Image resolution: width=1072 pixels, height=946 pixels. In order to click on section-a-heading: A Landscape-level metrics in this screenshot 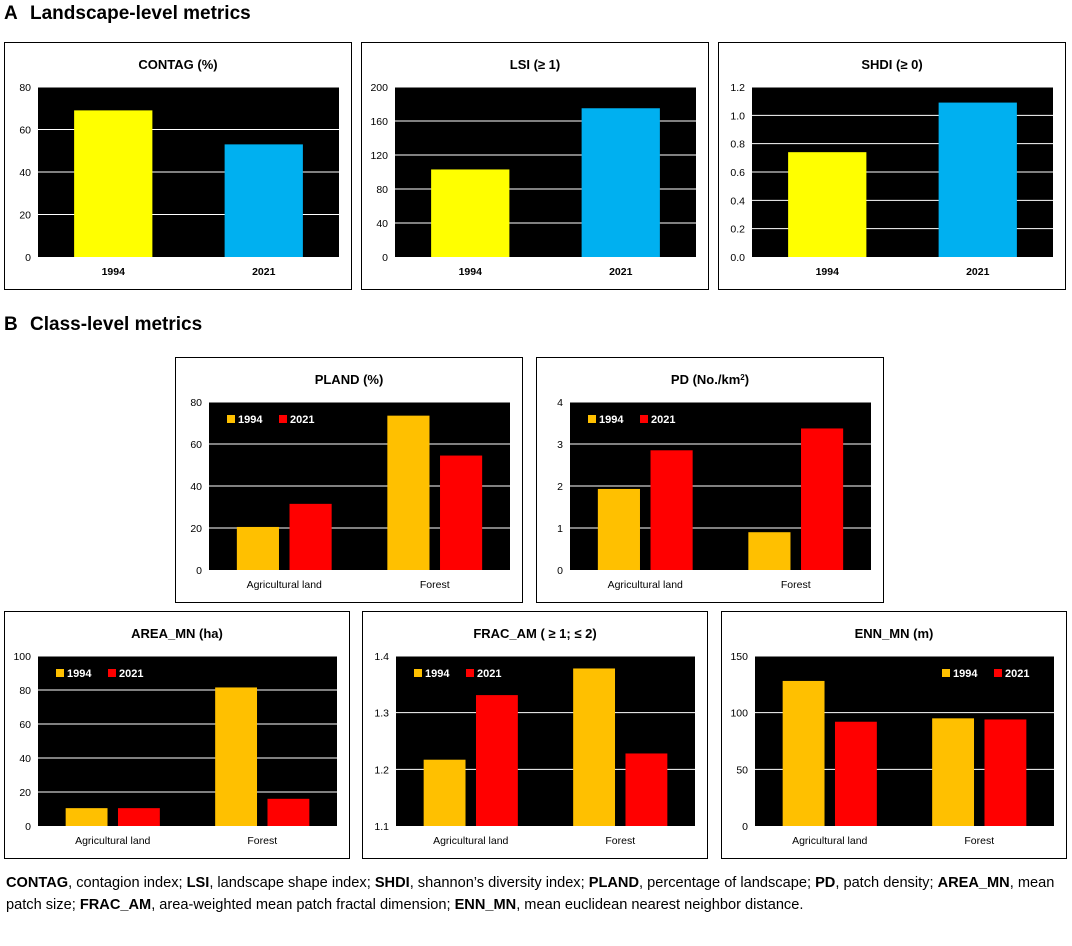, I will do `click(127, 14)`.